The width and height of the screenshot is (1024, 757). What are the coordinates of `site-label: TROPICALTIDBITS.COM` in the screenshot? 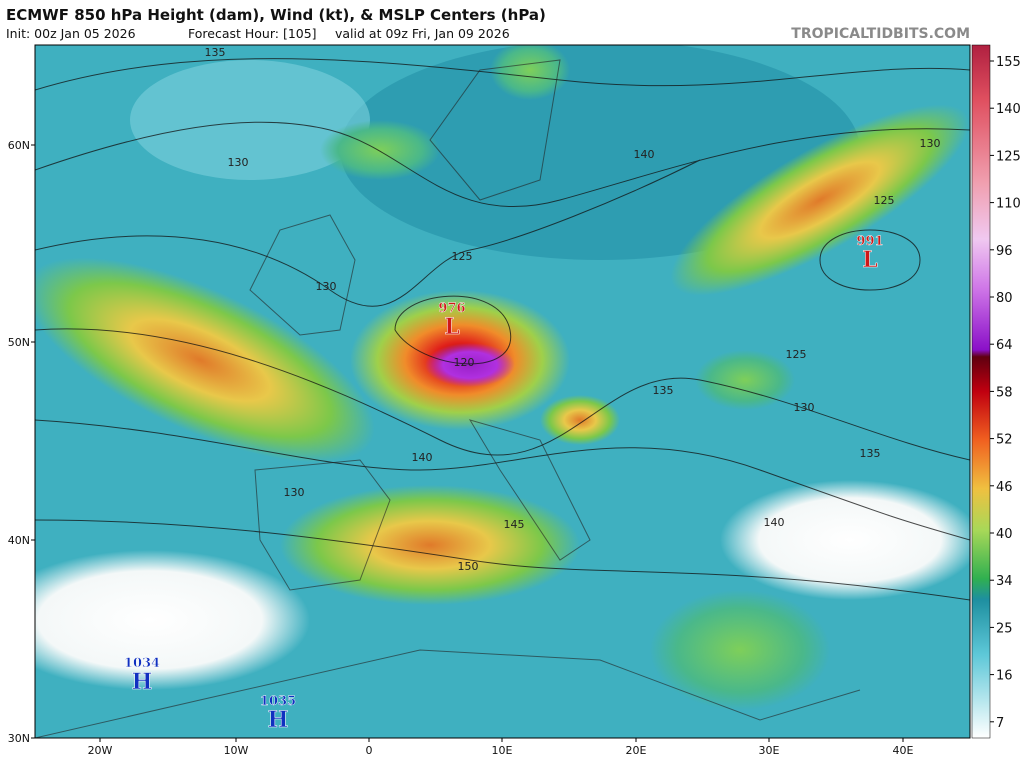 It's located at (880, 34).